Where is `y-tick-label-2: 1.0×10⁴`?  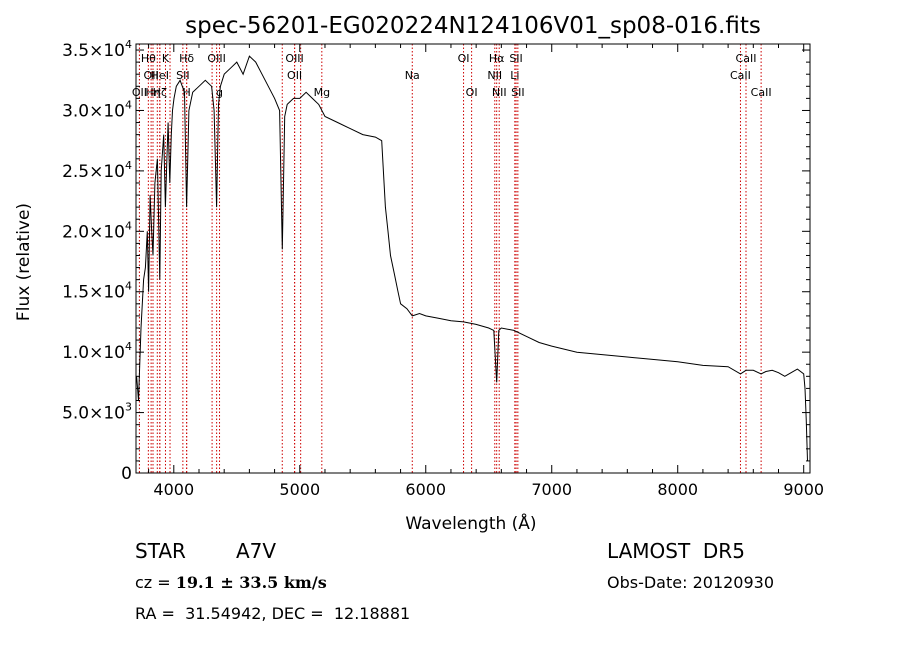
y-tick-label-2: 1.0×10⁴ is located at coordinates (97, 351).